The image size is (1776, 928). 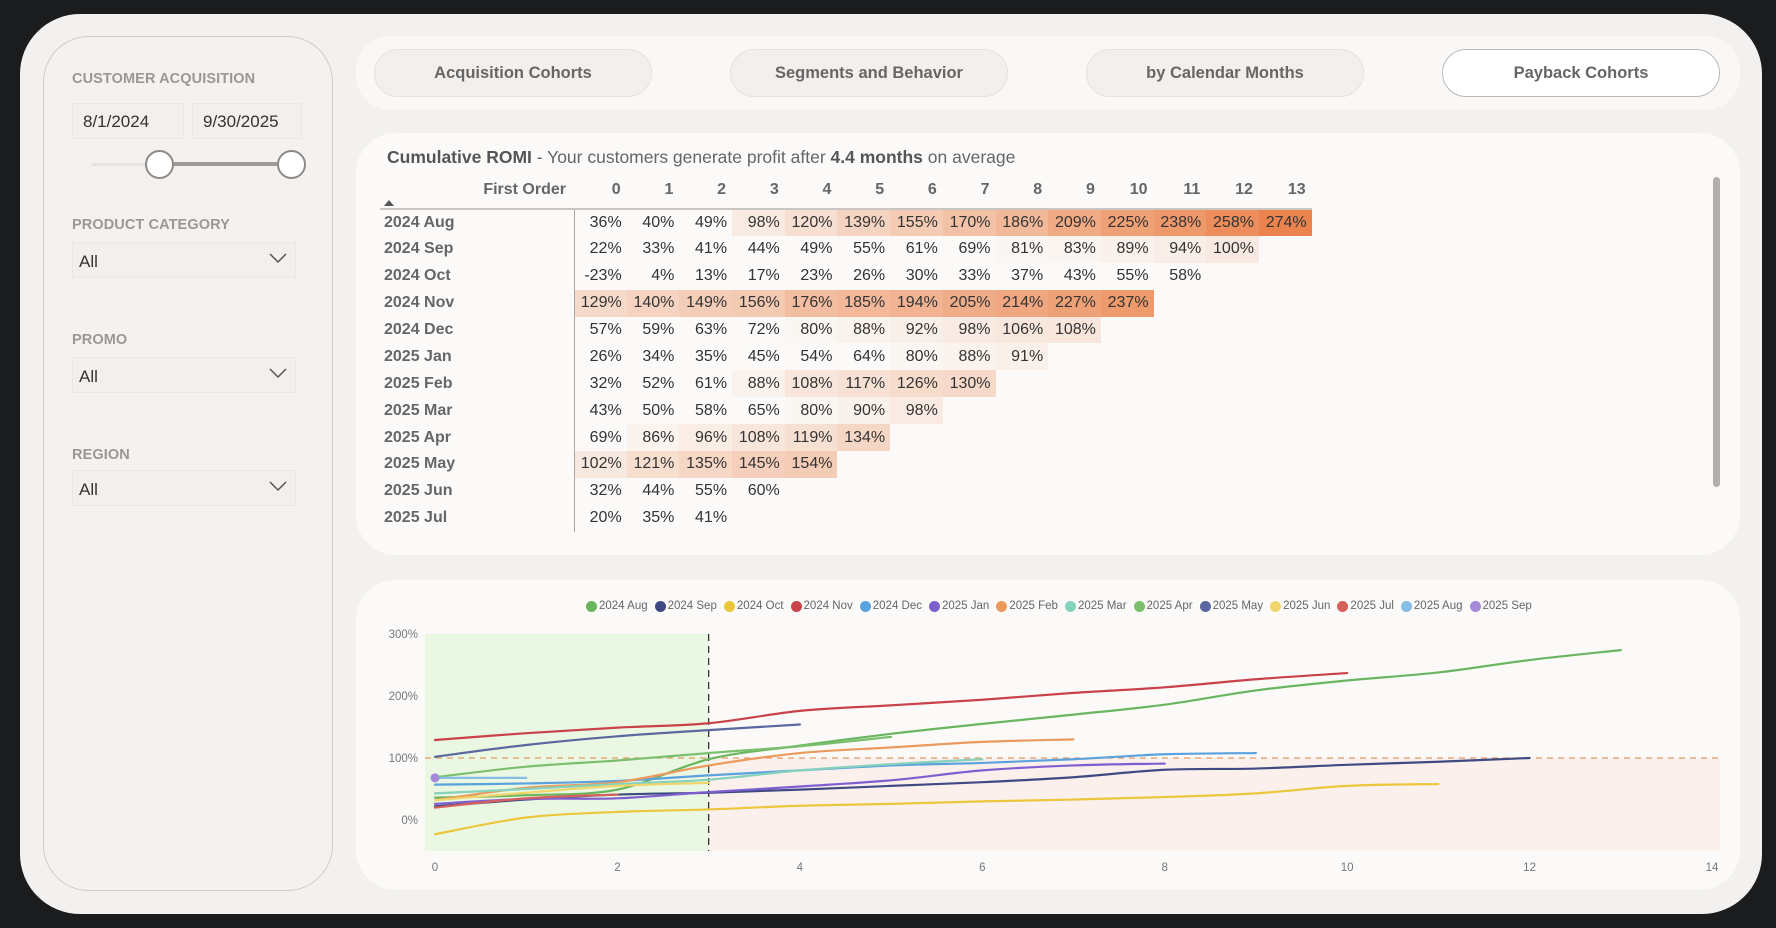 What do you see at coordinates (799, 783) in the screenshot?
I see `series-line-2025-jan` at bounding box center [799, 783].